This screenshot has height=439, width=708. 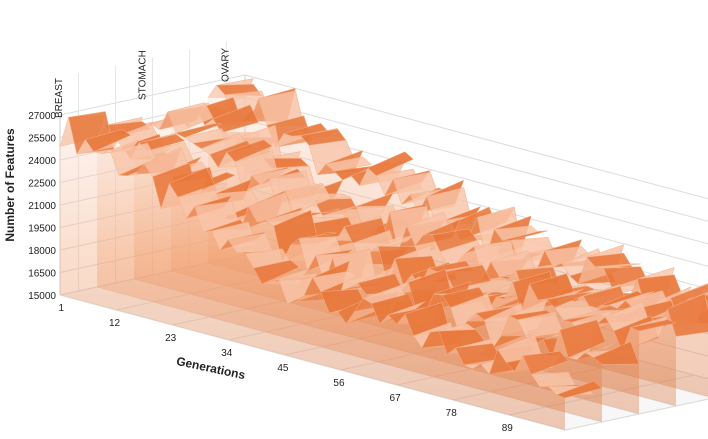 What do you see at coordinates (42, 274) in the screenshot?
I see `y-tick-label: 16500` at bounding box center [42, 274].